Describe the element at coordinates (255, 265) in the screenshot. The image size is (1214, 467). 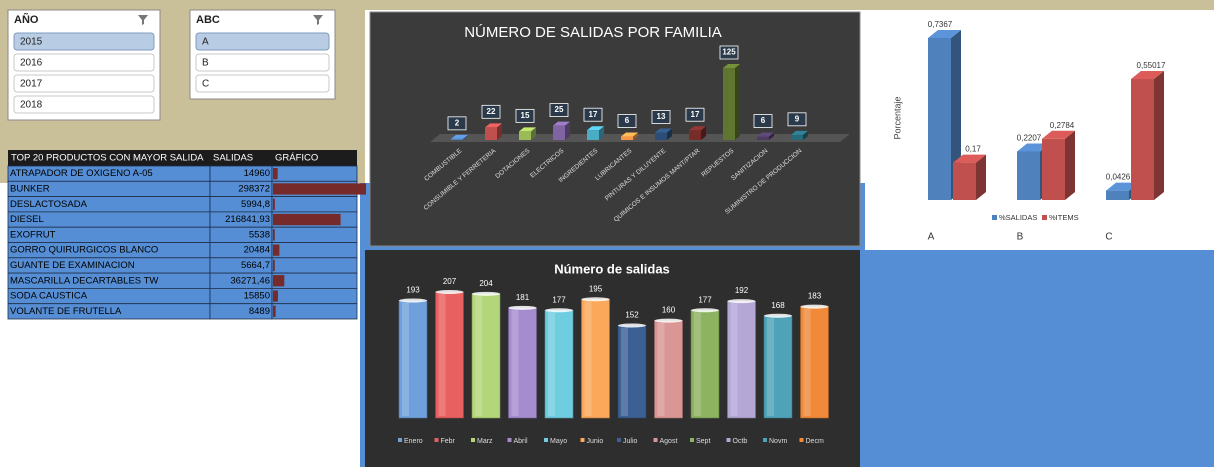
I see `salidas-value: 5664,7` at that location.